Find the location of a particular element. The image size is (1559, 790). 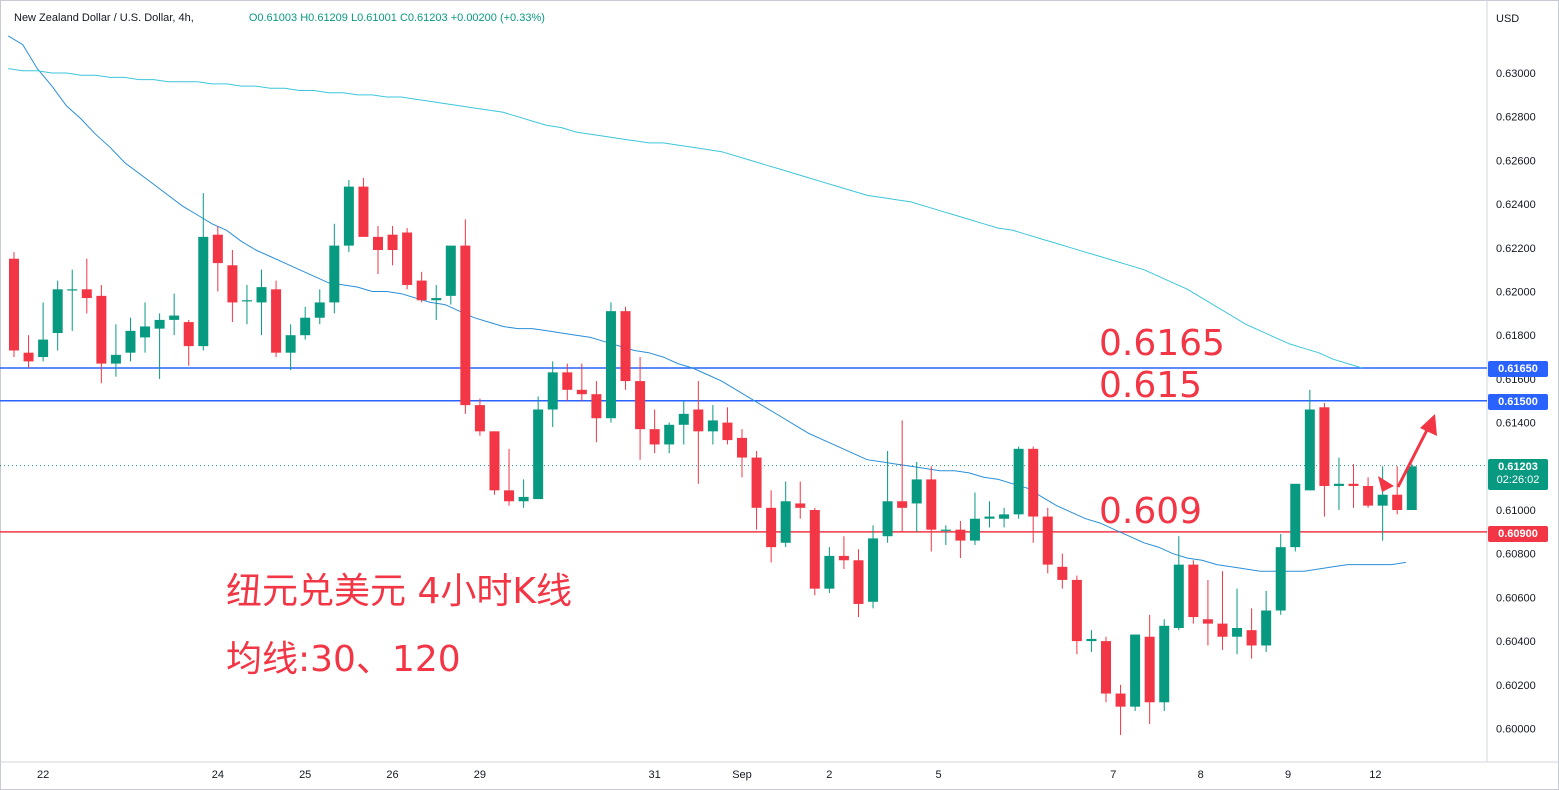

level-label-0.615: 0.615 is located at coordinates (1150, 385).